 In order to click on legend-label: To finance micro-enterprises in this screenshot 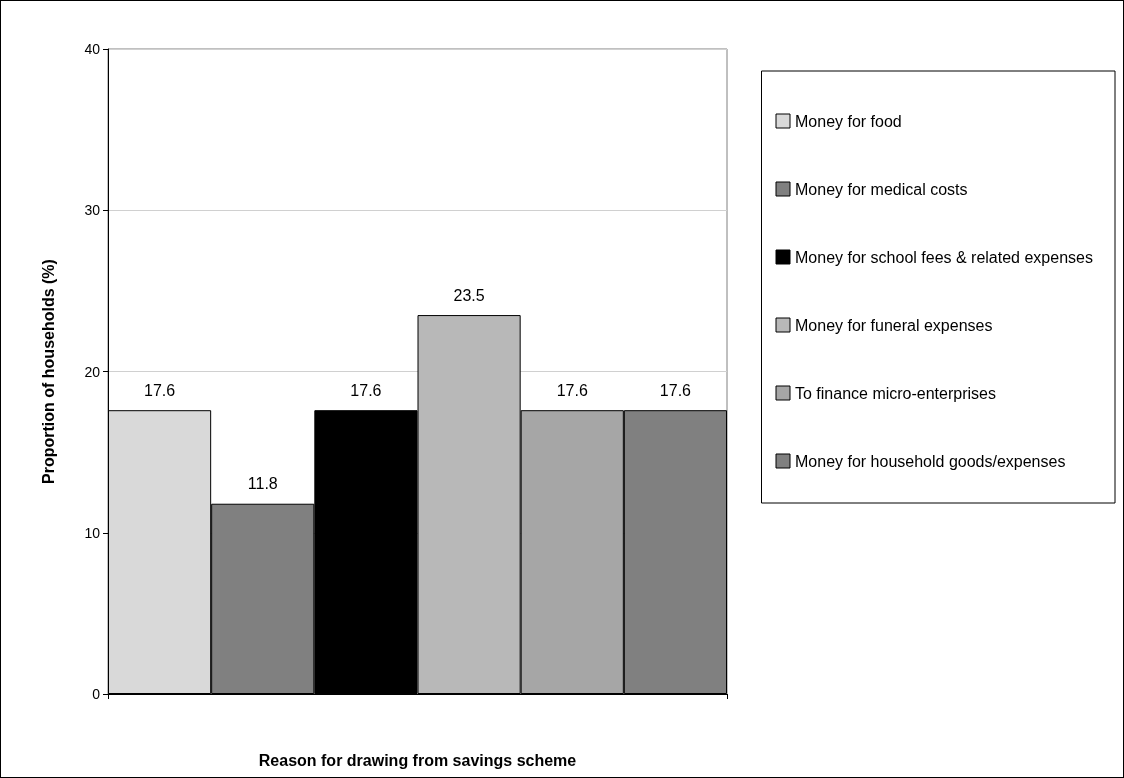, I will do `click(895, 393)`.